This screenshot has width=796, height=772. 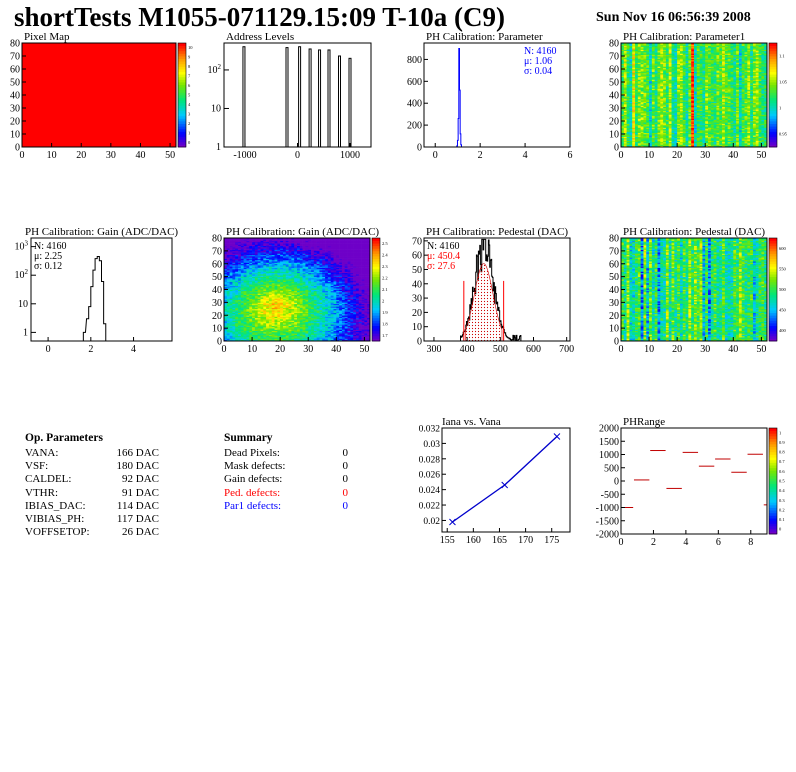 I want to click on y-tick-label: 10, so click(x=15, y=135).